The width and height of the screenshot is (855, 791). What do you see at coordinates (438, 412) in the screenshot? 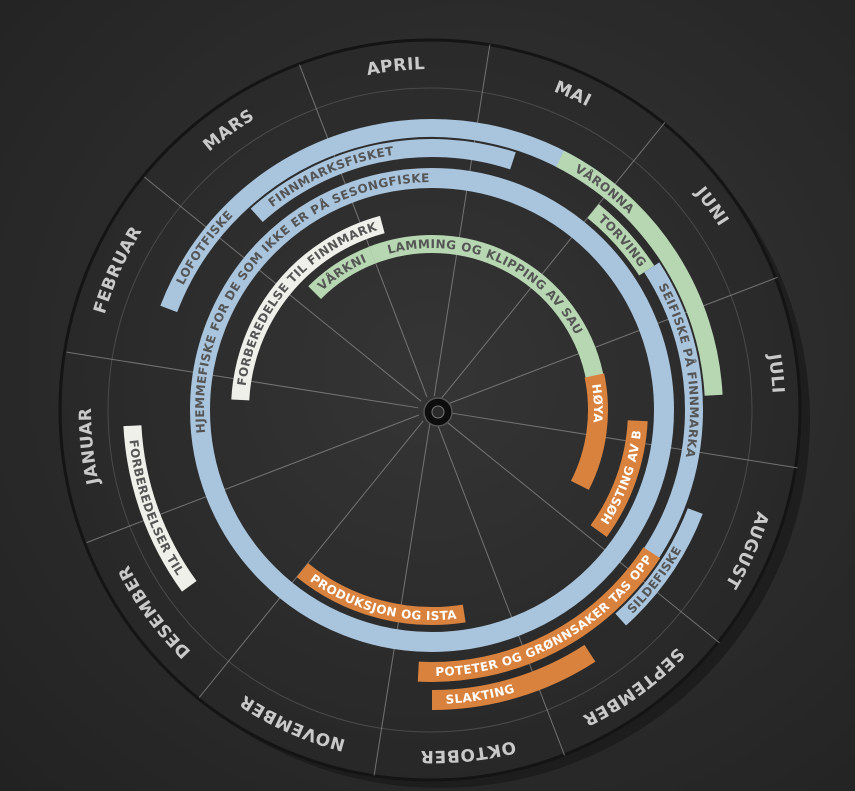
I see `wheel-hub-center` at bounding box center [438, 412].